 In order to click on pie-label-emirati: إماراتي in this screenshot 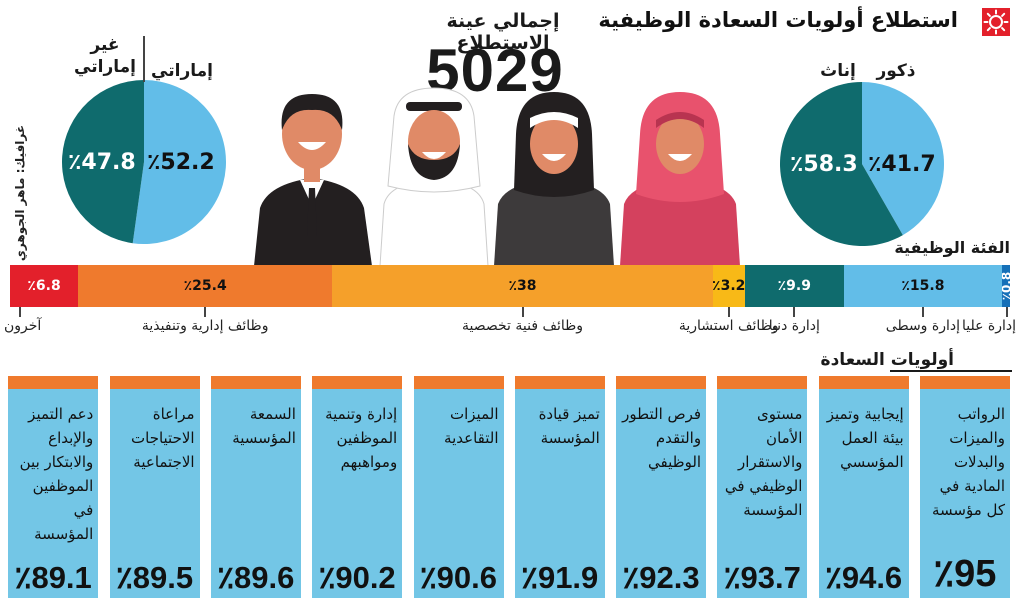, I will do `click(182, 71)`.